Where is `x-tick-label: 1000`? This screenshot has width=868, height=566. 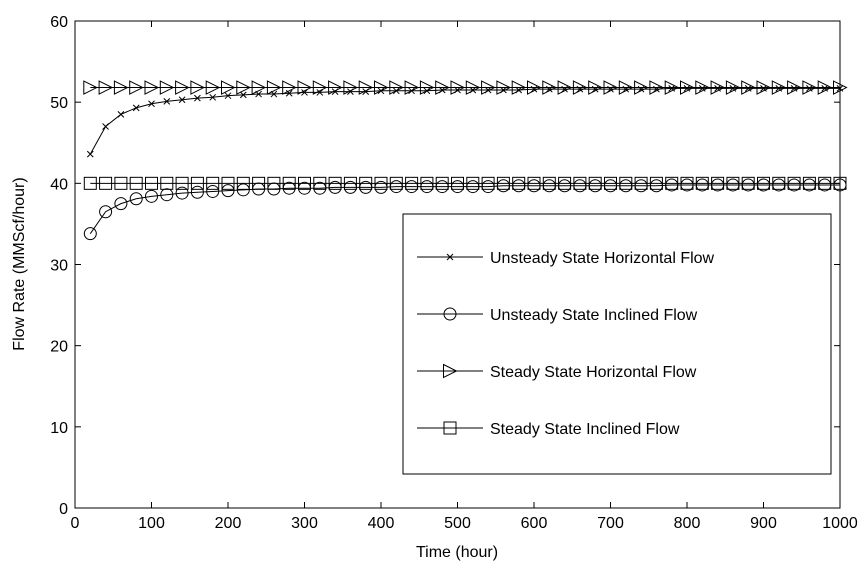 x-tick-label: 1000 is located at coordinates (840, 523).